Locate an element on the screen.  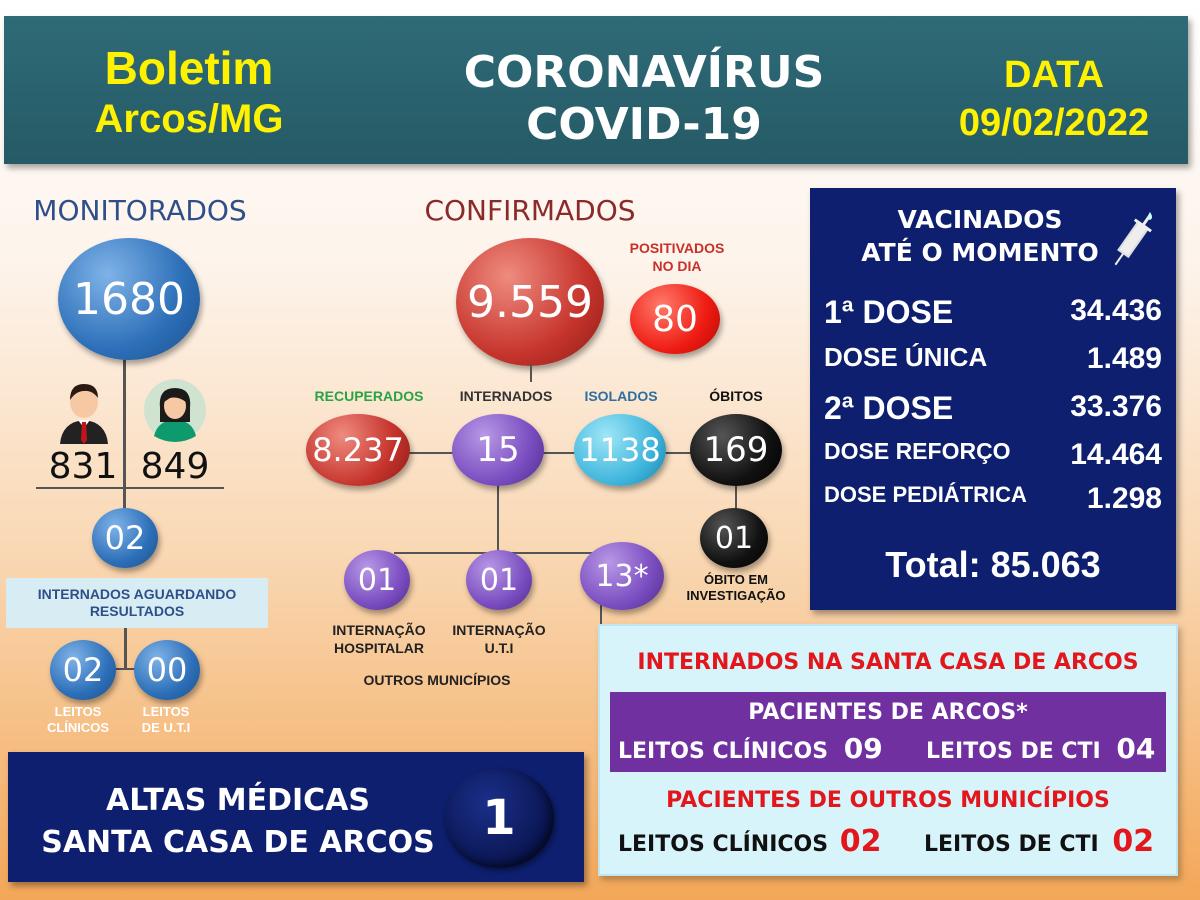
vac-row: DOSE REFORÇO 14.464 is located at coordinates (993, 455).